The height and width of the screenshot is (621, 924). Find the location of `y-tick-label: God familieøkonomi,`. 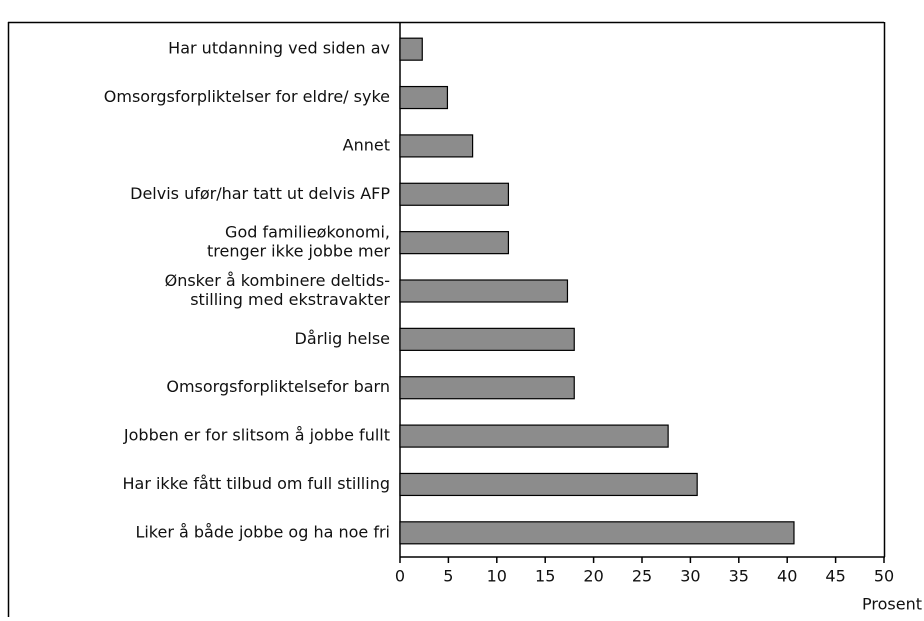

y-tick-label: God familieøkonomi, is located at coordinates (307, 232).